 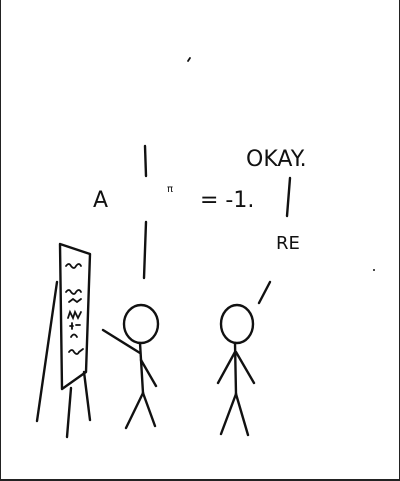 I want to click on speech-left-a: A, so click(x=100, y=200).